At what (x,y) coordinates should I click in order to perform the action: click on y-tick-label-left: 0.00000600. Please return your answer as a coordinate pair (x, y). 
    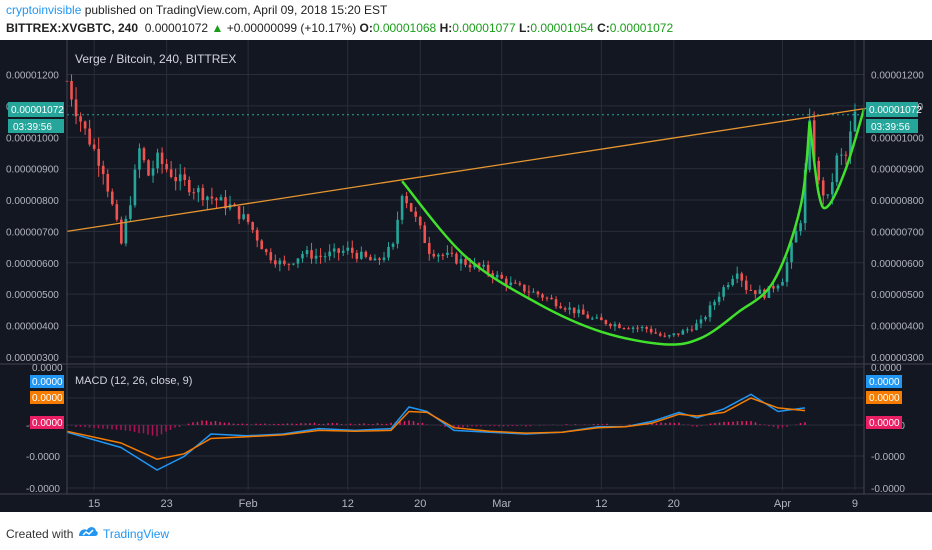
    Looking at the image, I should click on (32, 264).